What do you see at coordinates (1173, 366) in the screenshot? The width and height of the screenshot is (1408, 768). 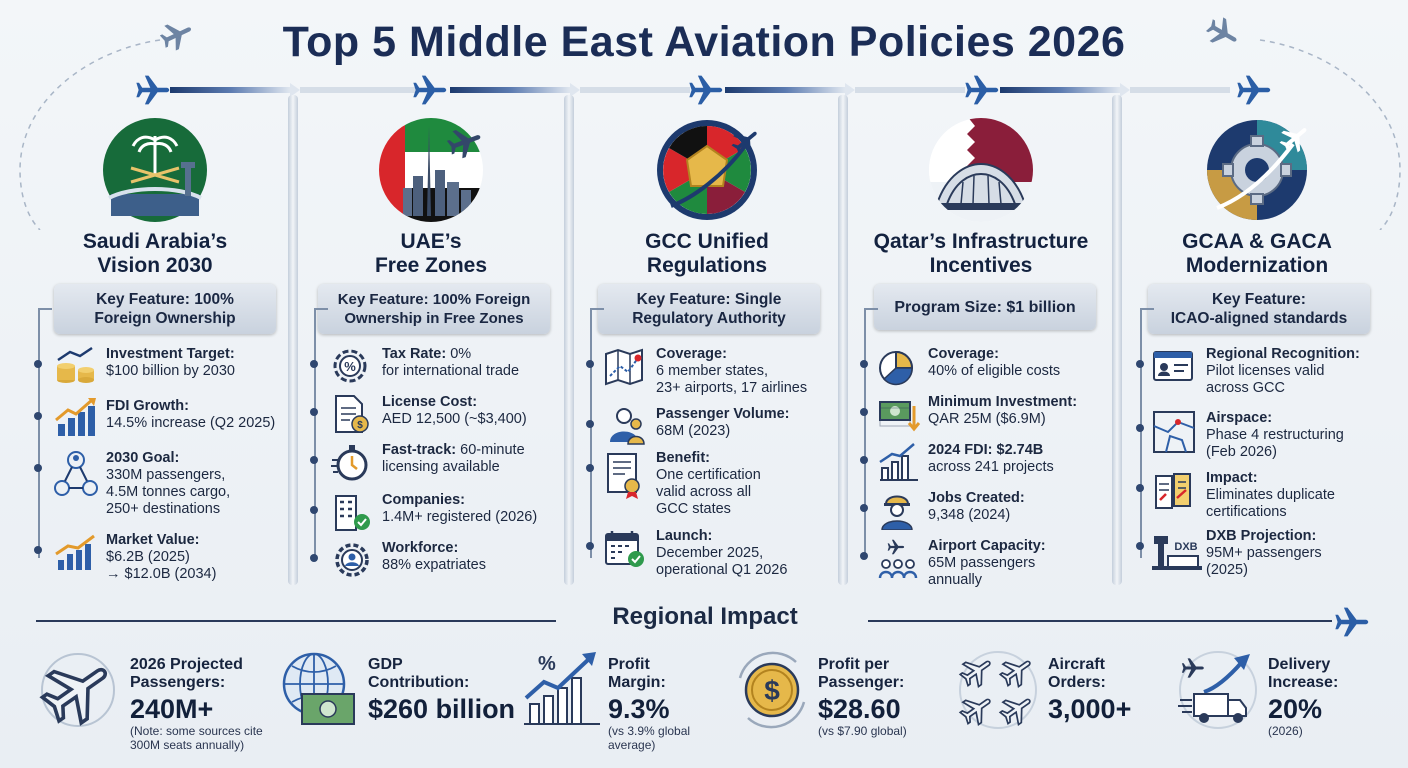 I see `id-card-icon` at bounding box center [1173, 366].